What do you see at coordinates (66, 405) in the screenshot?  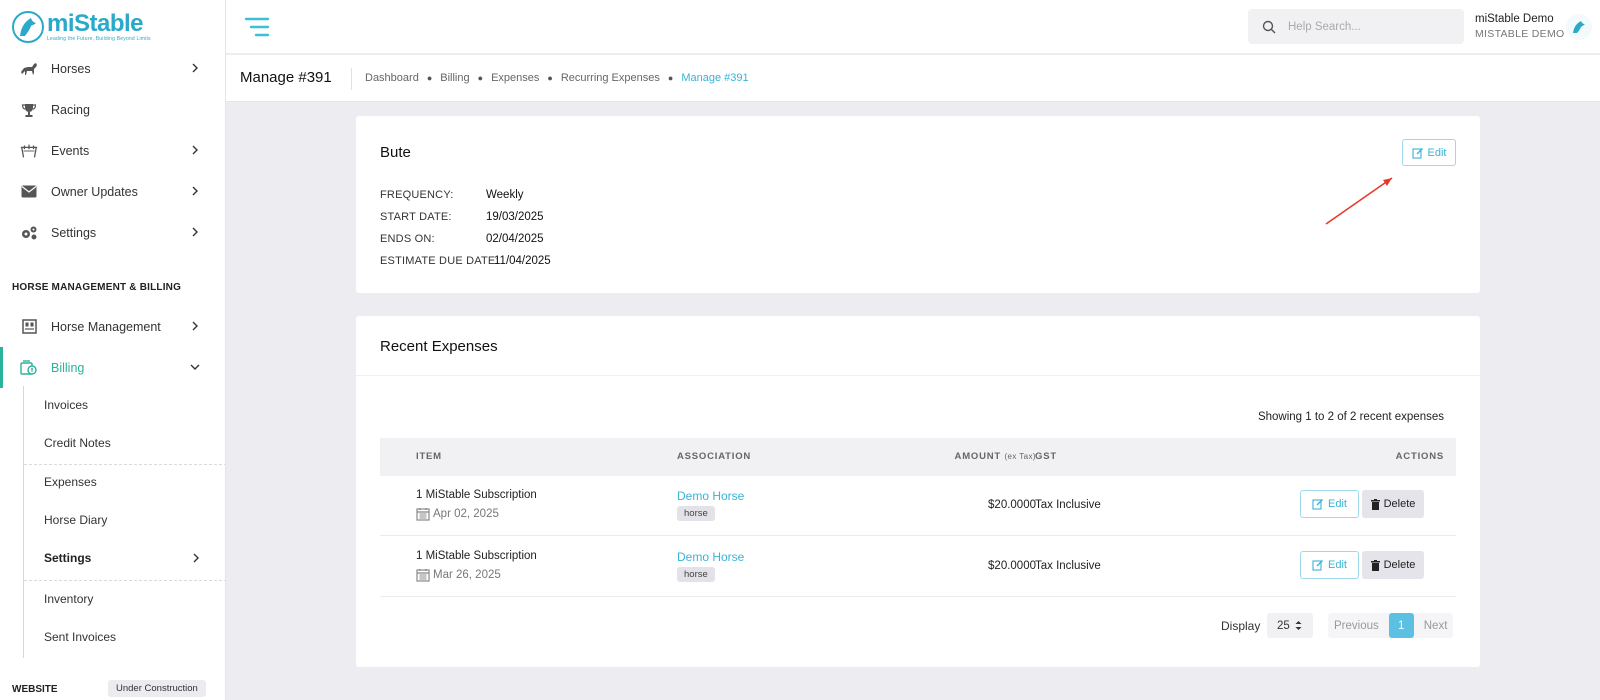 I see `submenu-item-invoices: Invoices` at bounding box center [66, 405].